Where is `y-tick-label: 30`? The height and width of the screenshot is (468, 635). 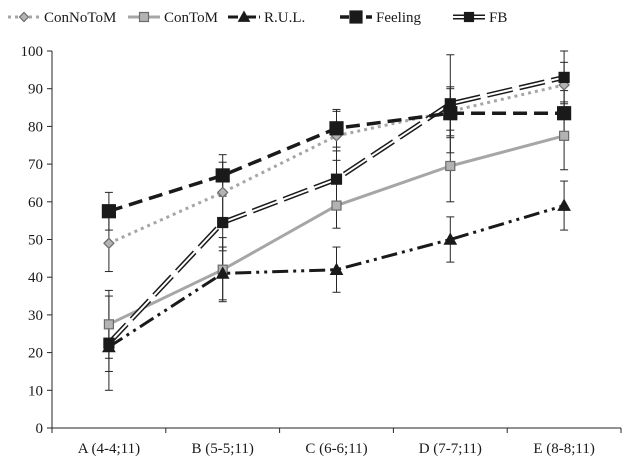
y-tick-label: 30 is located at coordinates (35, 316).